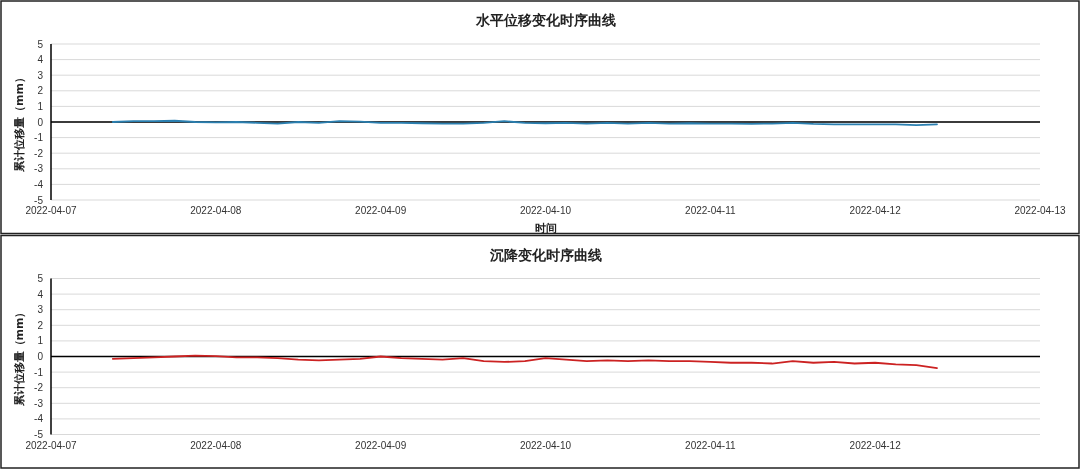 The image size is (1080, 469). I want to click on line-series, so click(524, 362).